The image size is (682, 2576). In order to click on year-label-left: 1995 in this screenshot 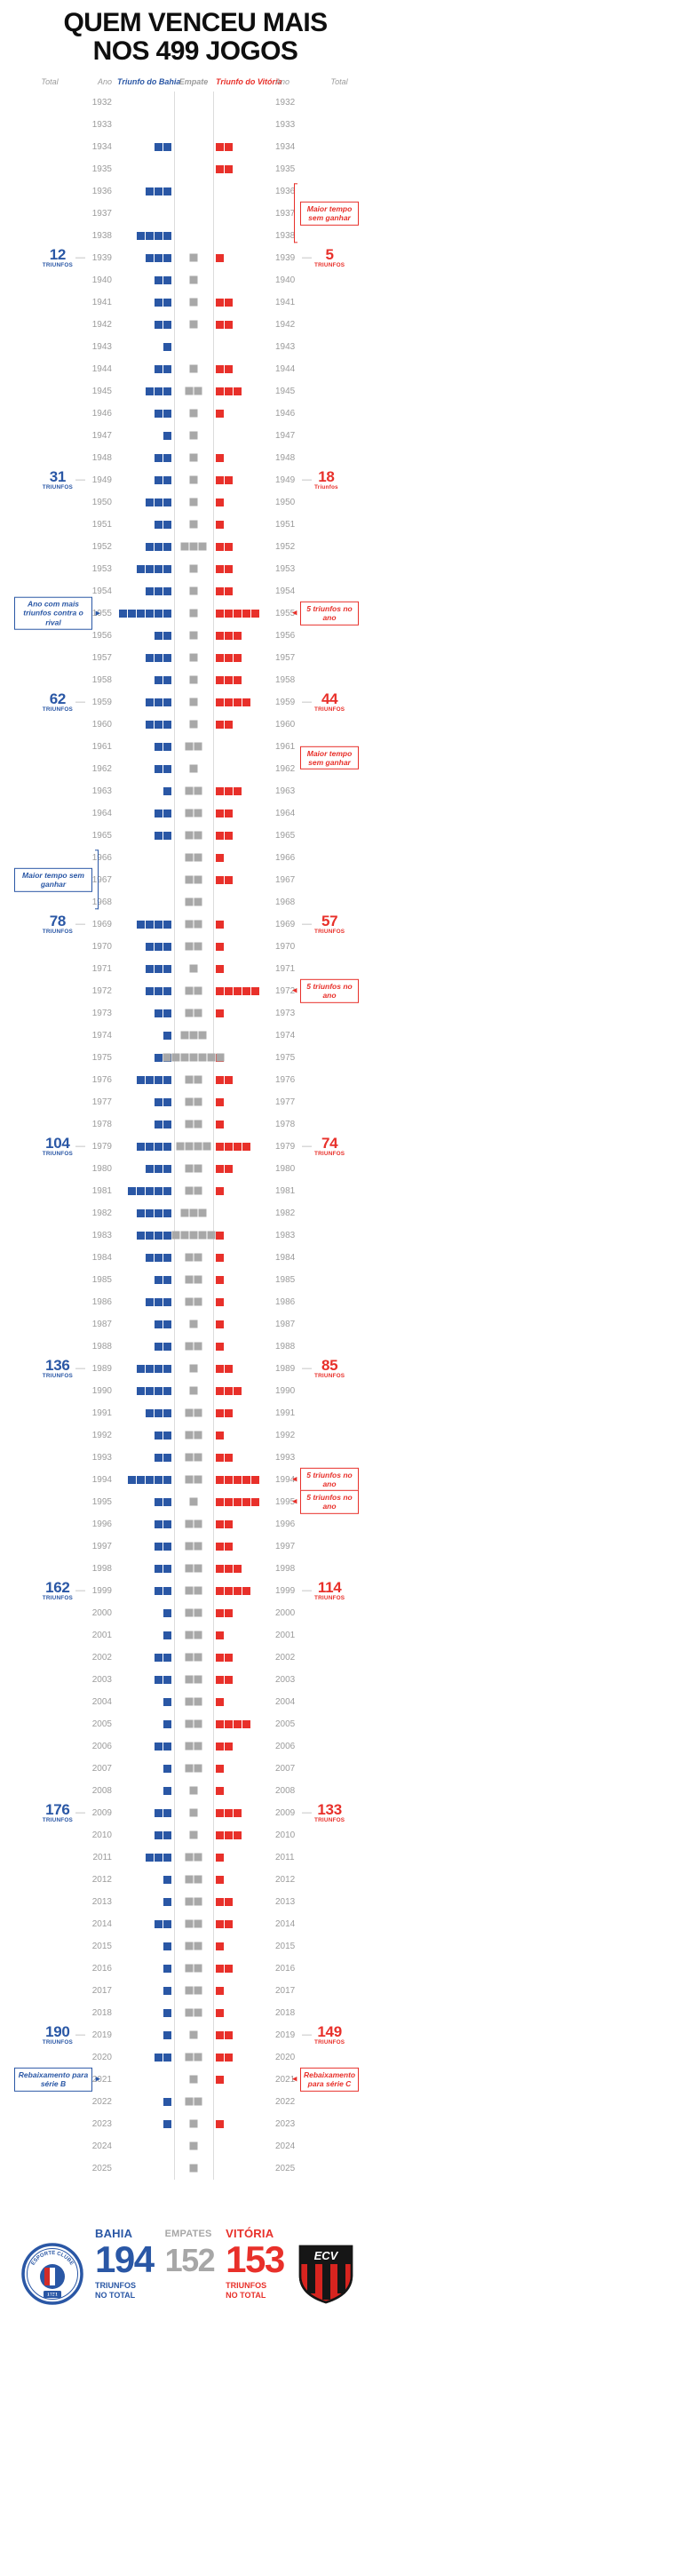, I will do `click(102, 1501)`.